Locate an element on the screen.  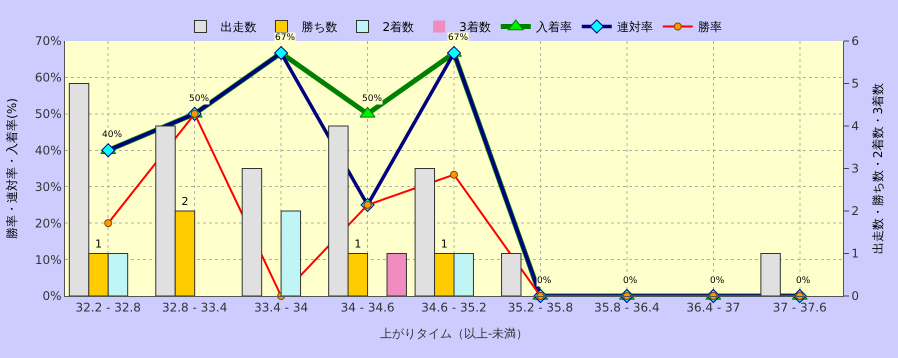
y-tick-label: 70% is located at coordinates (48, 41).